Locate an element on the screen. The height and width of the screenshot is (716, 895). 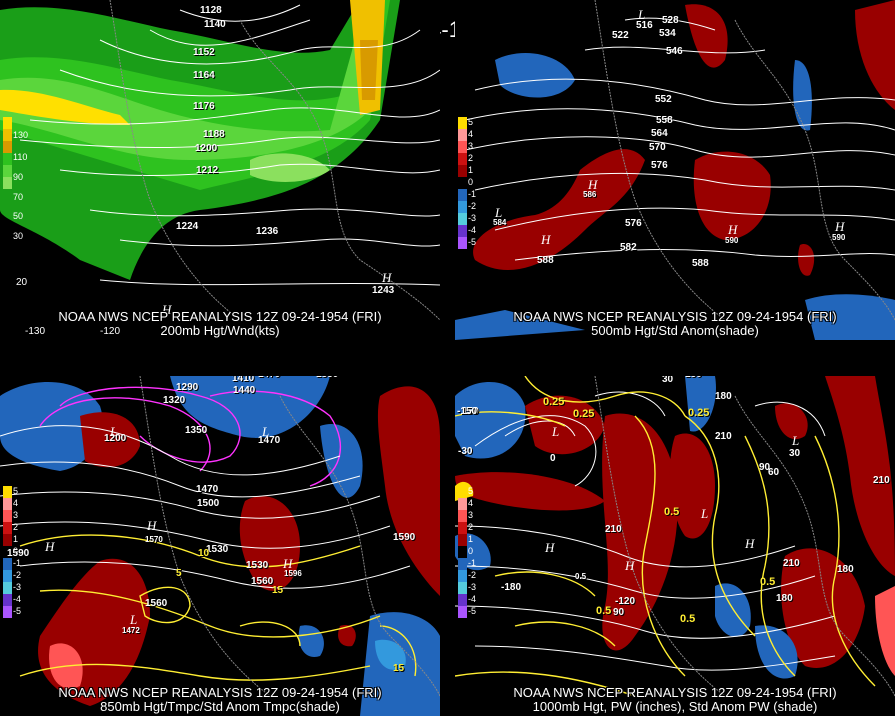
contour-label: 1243 is located at coordinates (383, 290).